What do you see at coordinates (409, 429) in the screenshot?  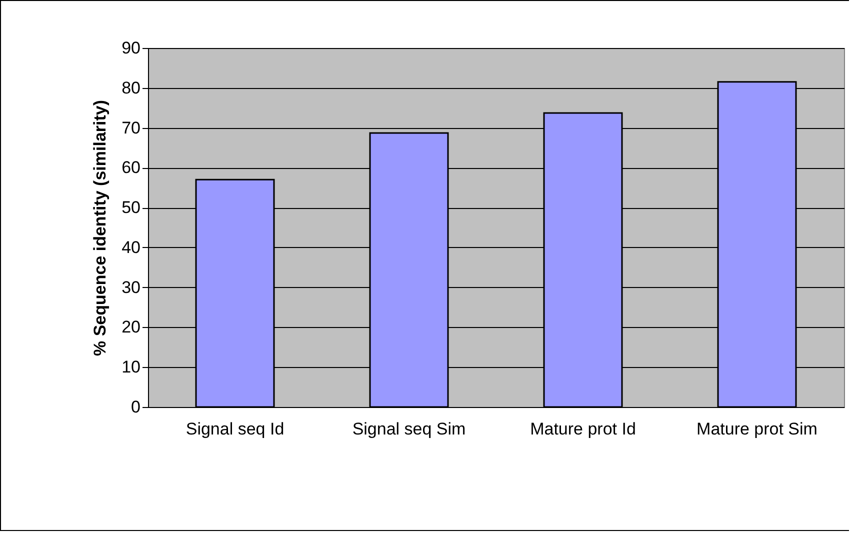 I see `x-tick-label: Signal seq Sim` at bounding box center [409, 429].